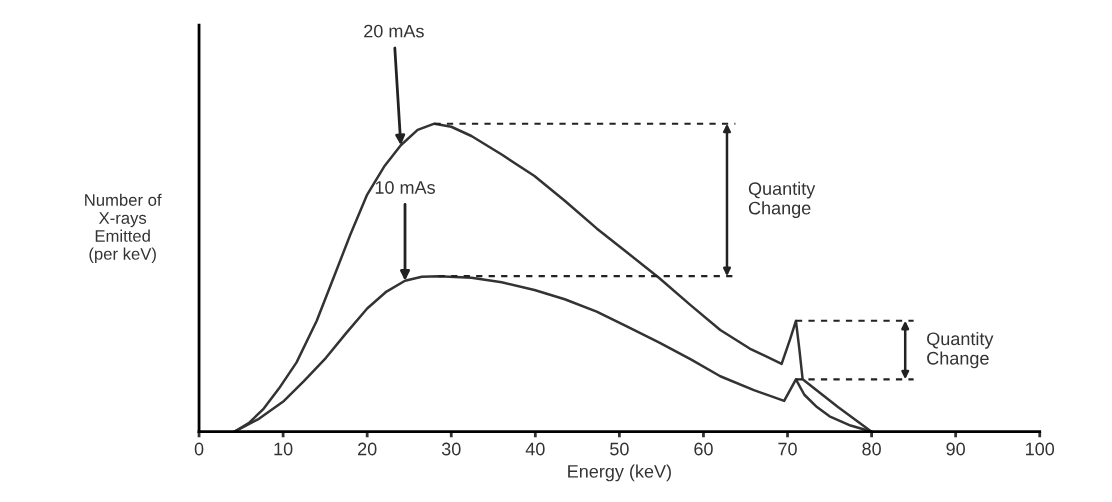 Image resolution: width=1112 pixels, height=502 pixels. I want to click on x-tick-label: 20, so click(367, 449).